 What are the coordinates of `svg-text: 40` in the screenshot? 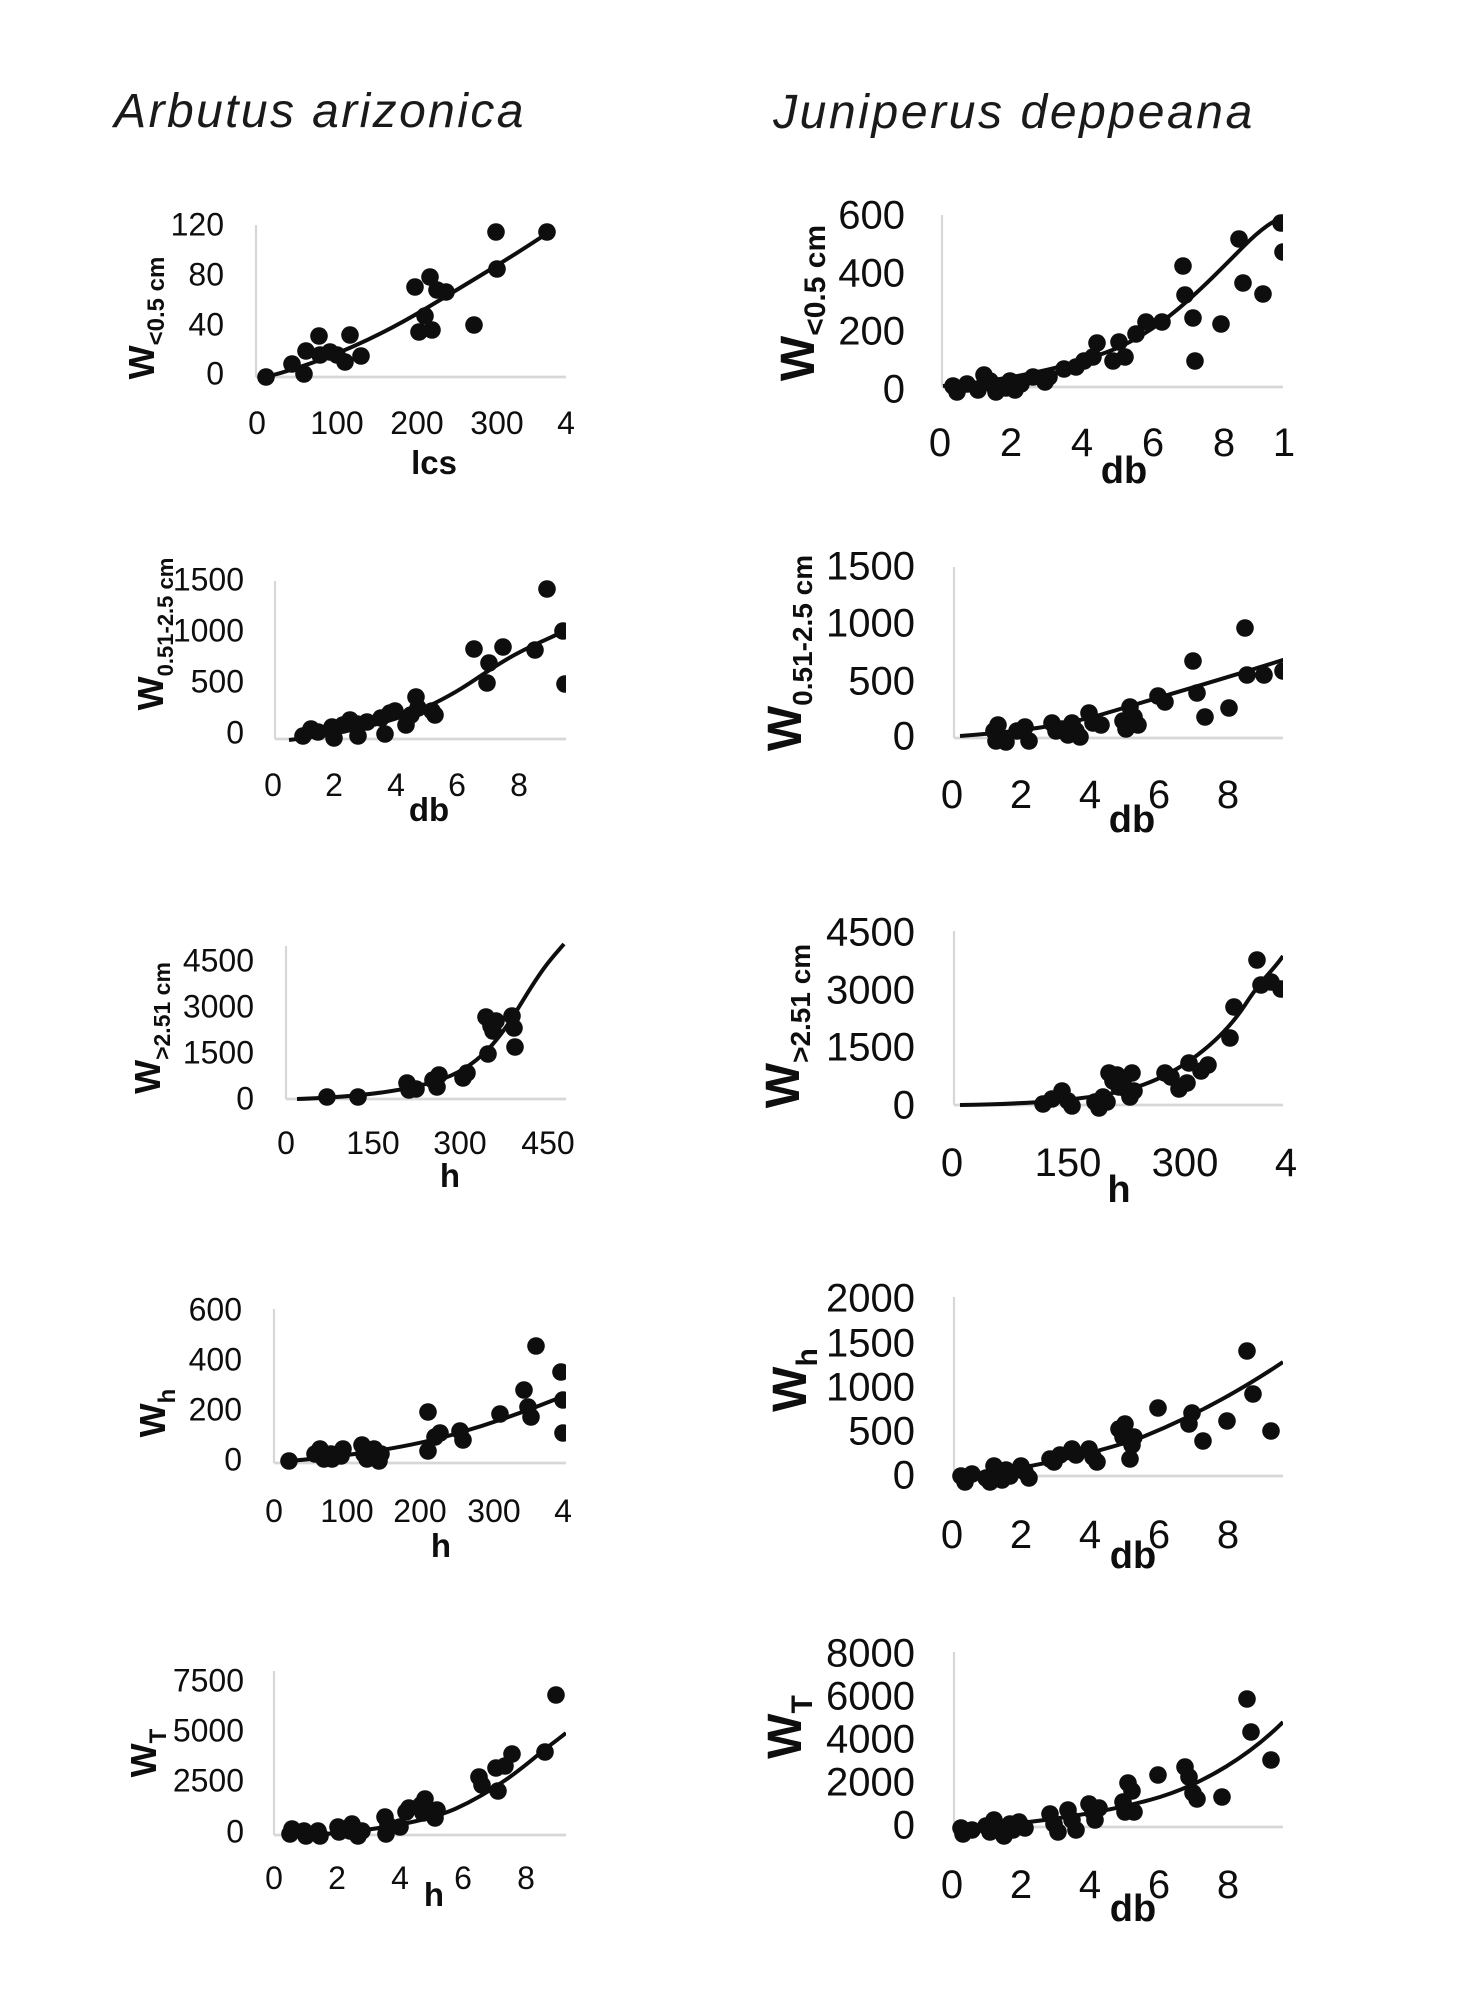 It's located at (206, 325).